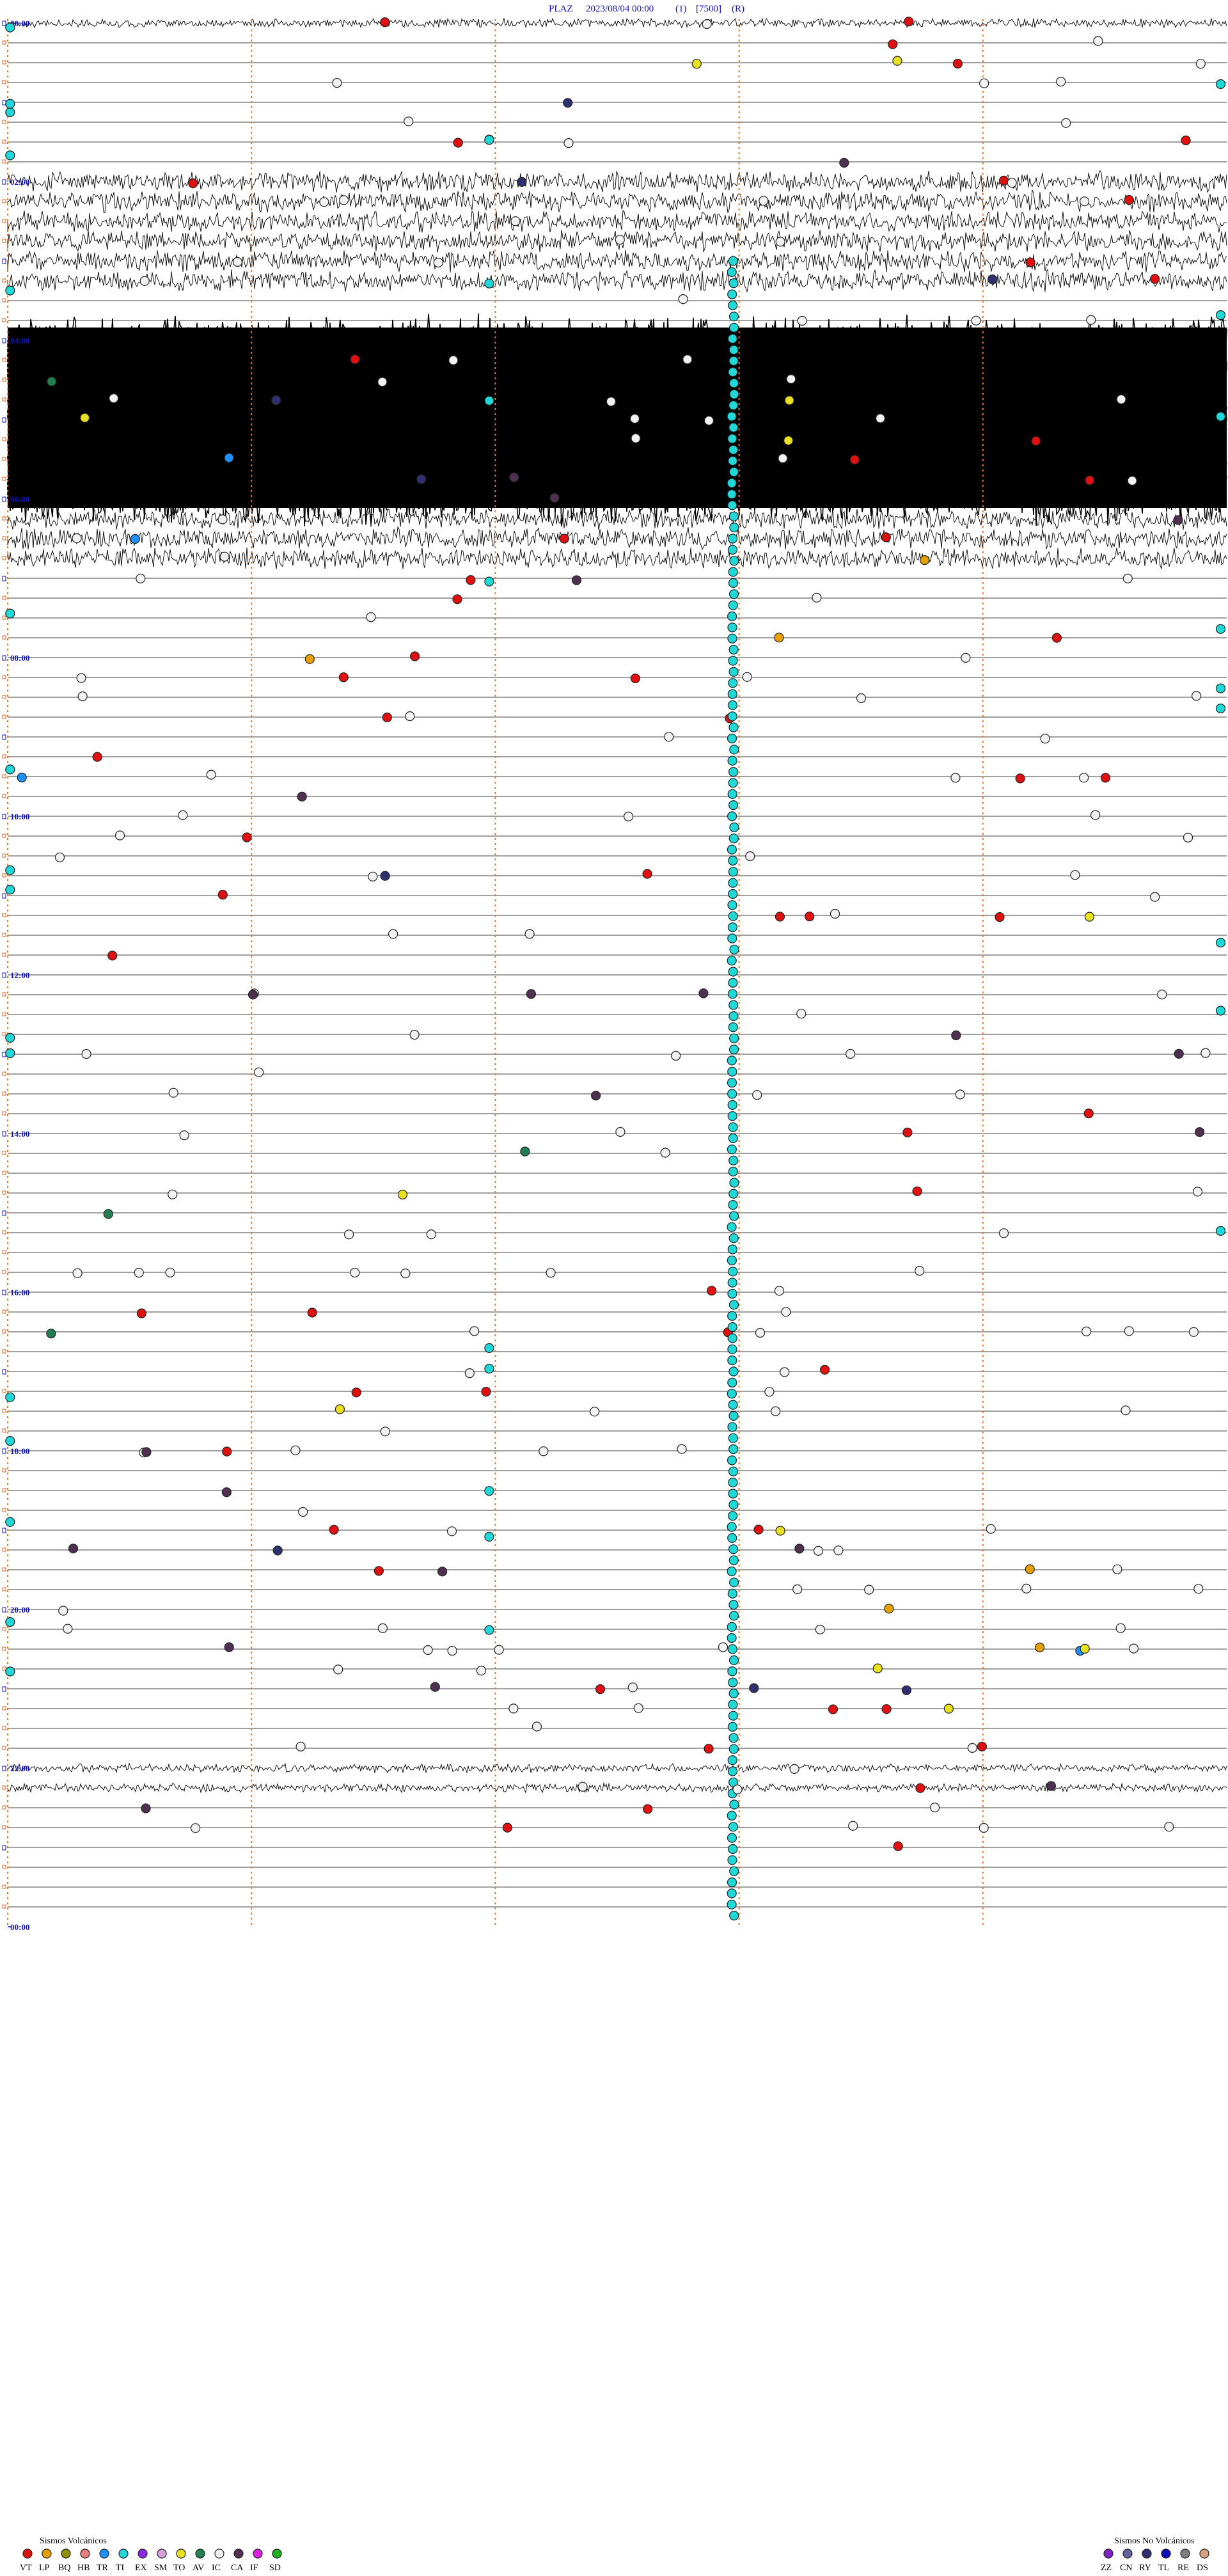  What do you see at coordinates (27, 2553) in the screenshot?
I see `legend-swatch-vt` at bounding box center [27, 2553].